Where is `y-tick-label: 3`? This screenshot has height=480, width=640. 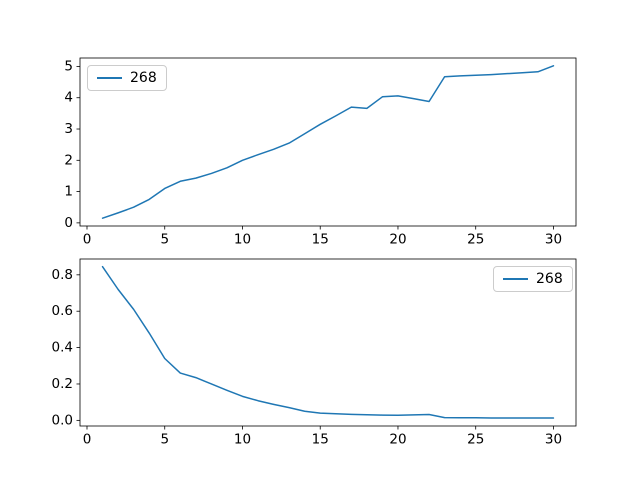 y-tick-label: 3 is located at coordinates (68, 129).